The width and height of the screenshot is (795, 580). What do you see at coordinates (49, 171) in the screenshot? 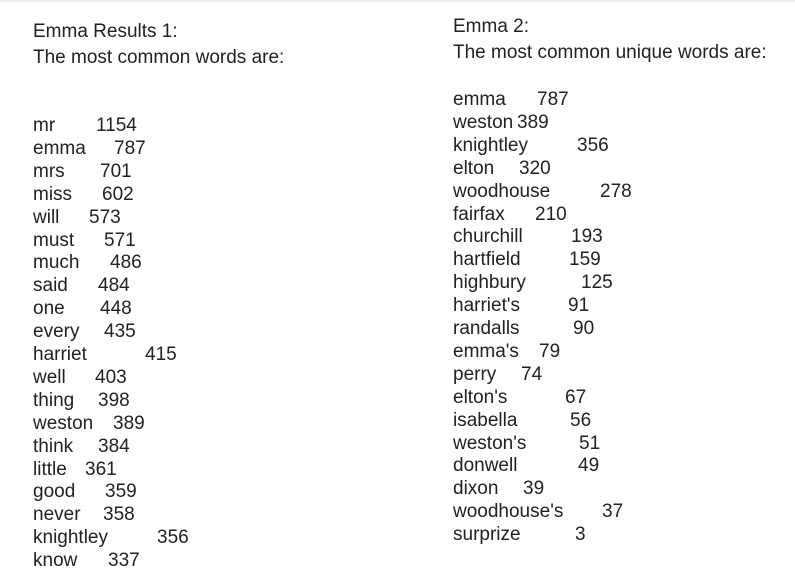
I see `word-label: mrs` at bounding box center [49, 171].